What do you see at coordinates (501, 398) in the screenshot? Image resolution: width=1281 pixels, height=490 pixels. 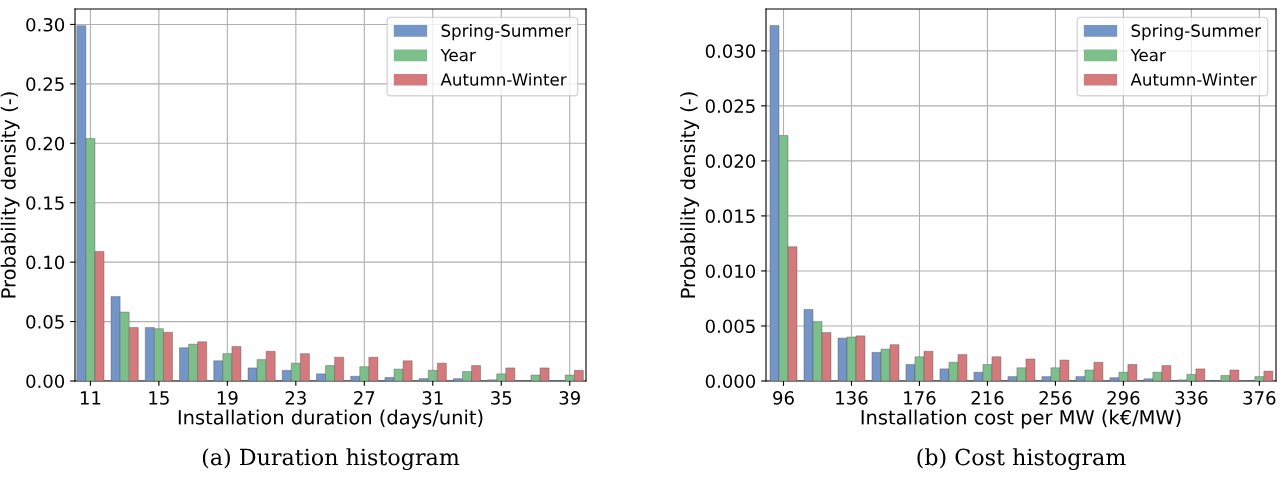 I see `x-tick-label: 35` at bounding box center [501, 398].